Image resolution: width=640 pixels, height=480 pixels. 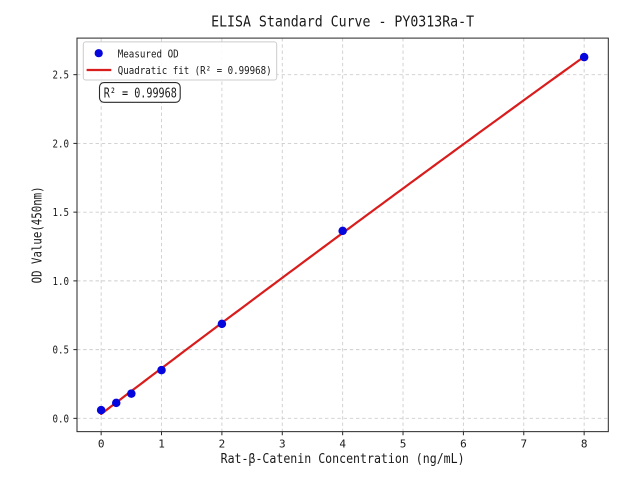 I want to click on y-axis-label: OD Value(450nm), so click(x=38, y=234).